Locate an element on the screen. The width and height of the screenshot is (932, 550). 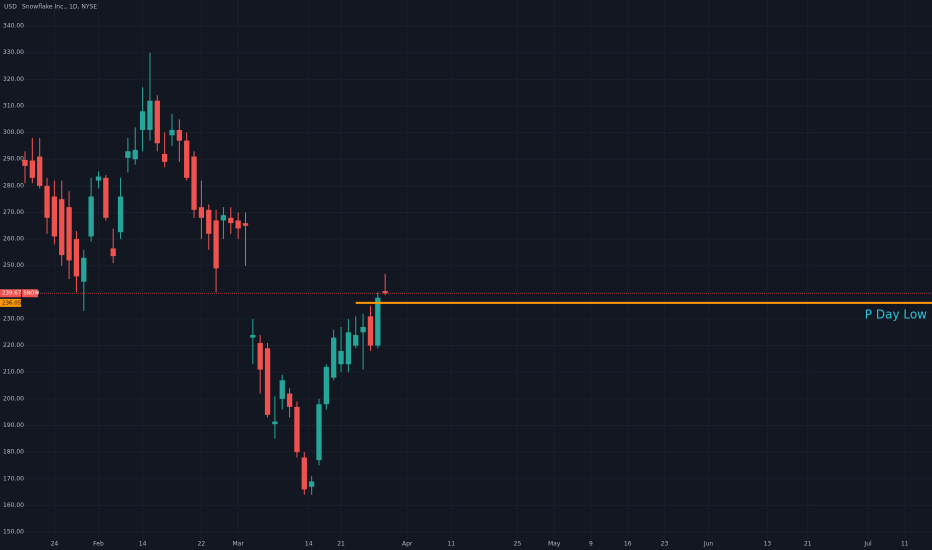
level-tag is located at coordinates (10, 302).